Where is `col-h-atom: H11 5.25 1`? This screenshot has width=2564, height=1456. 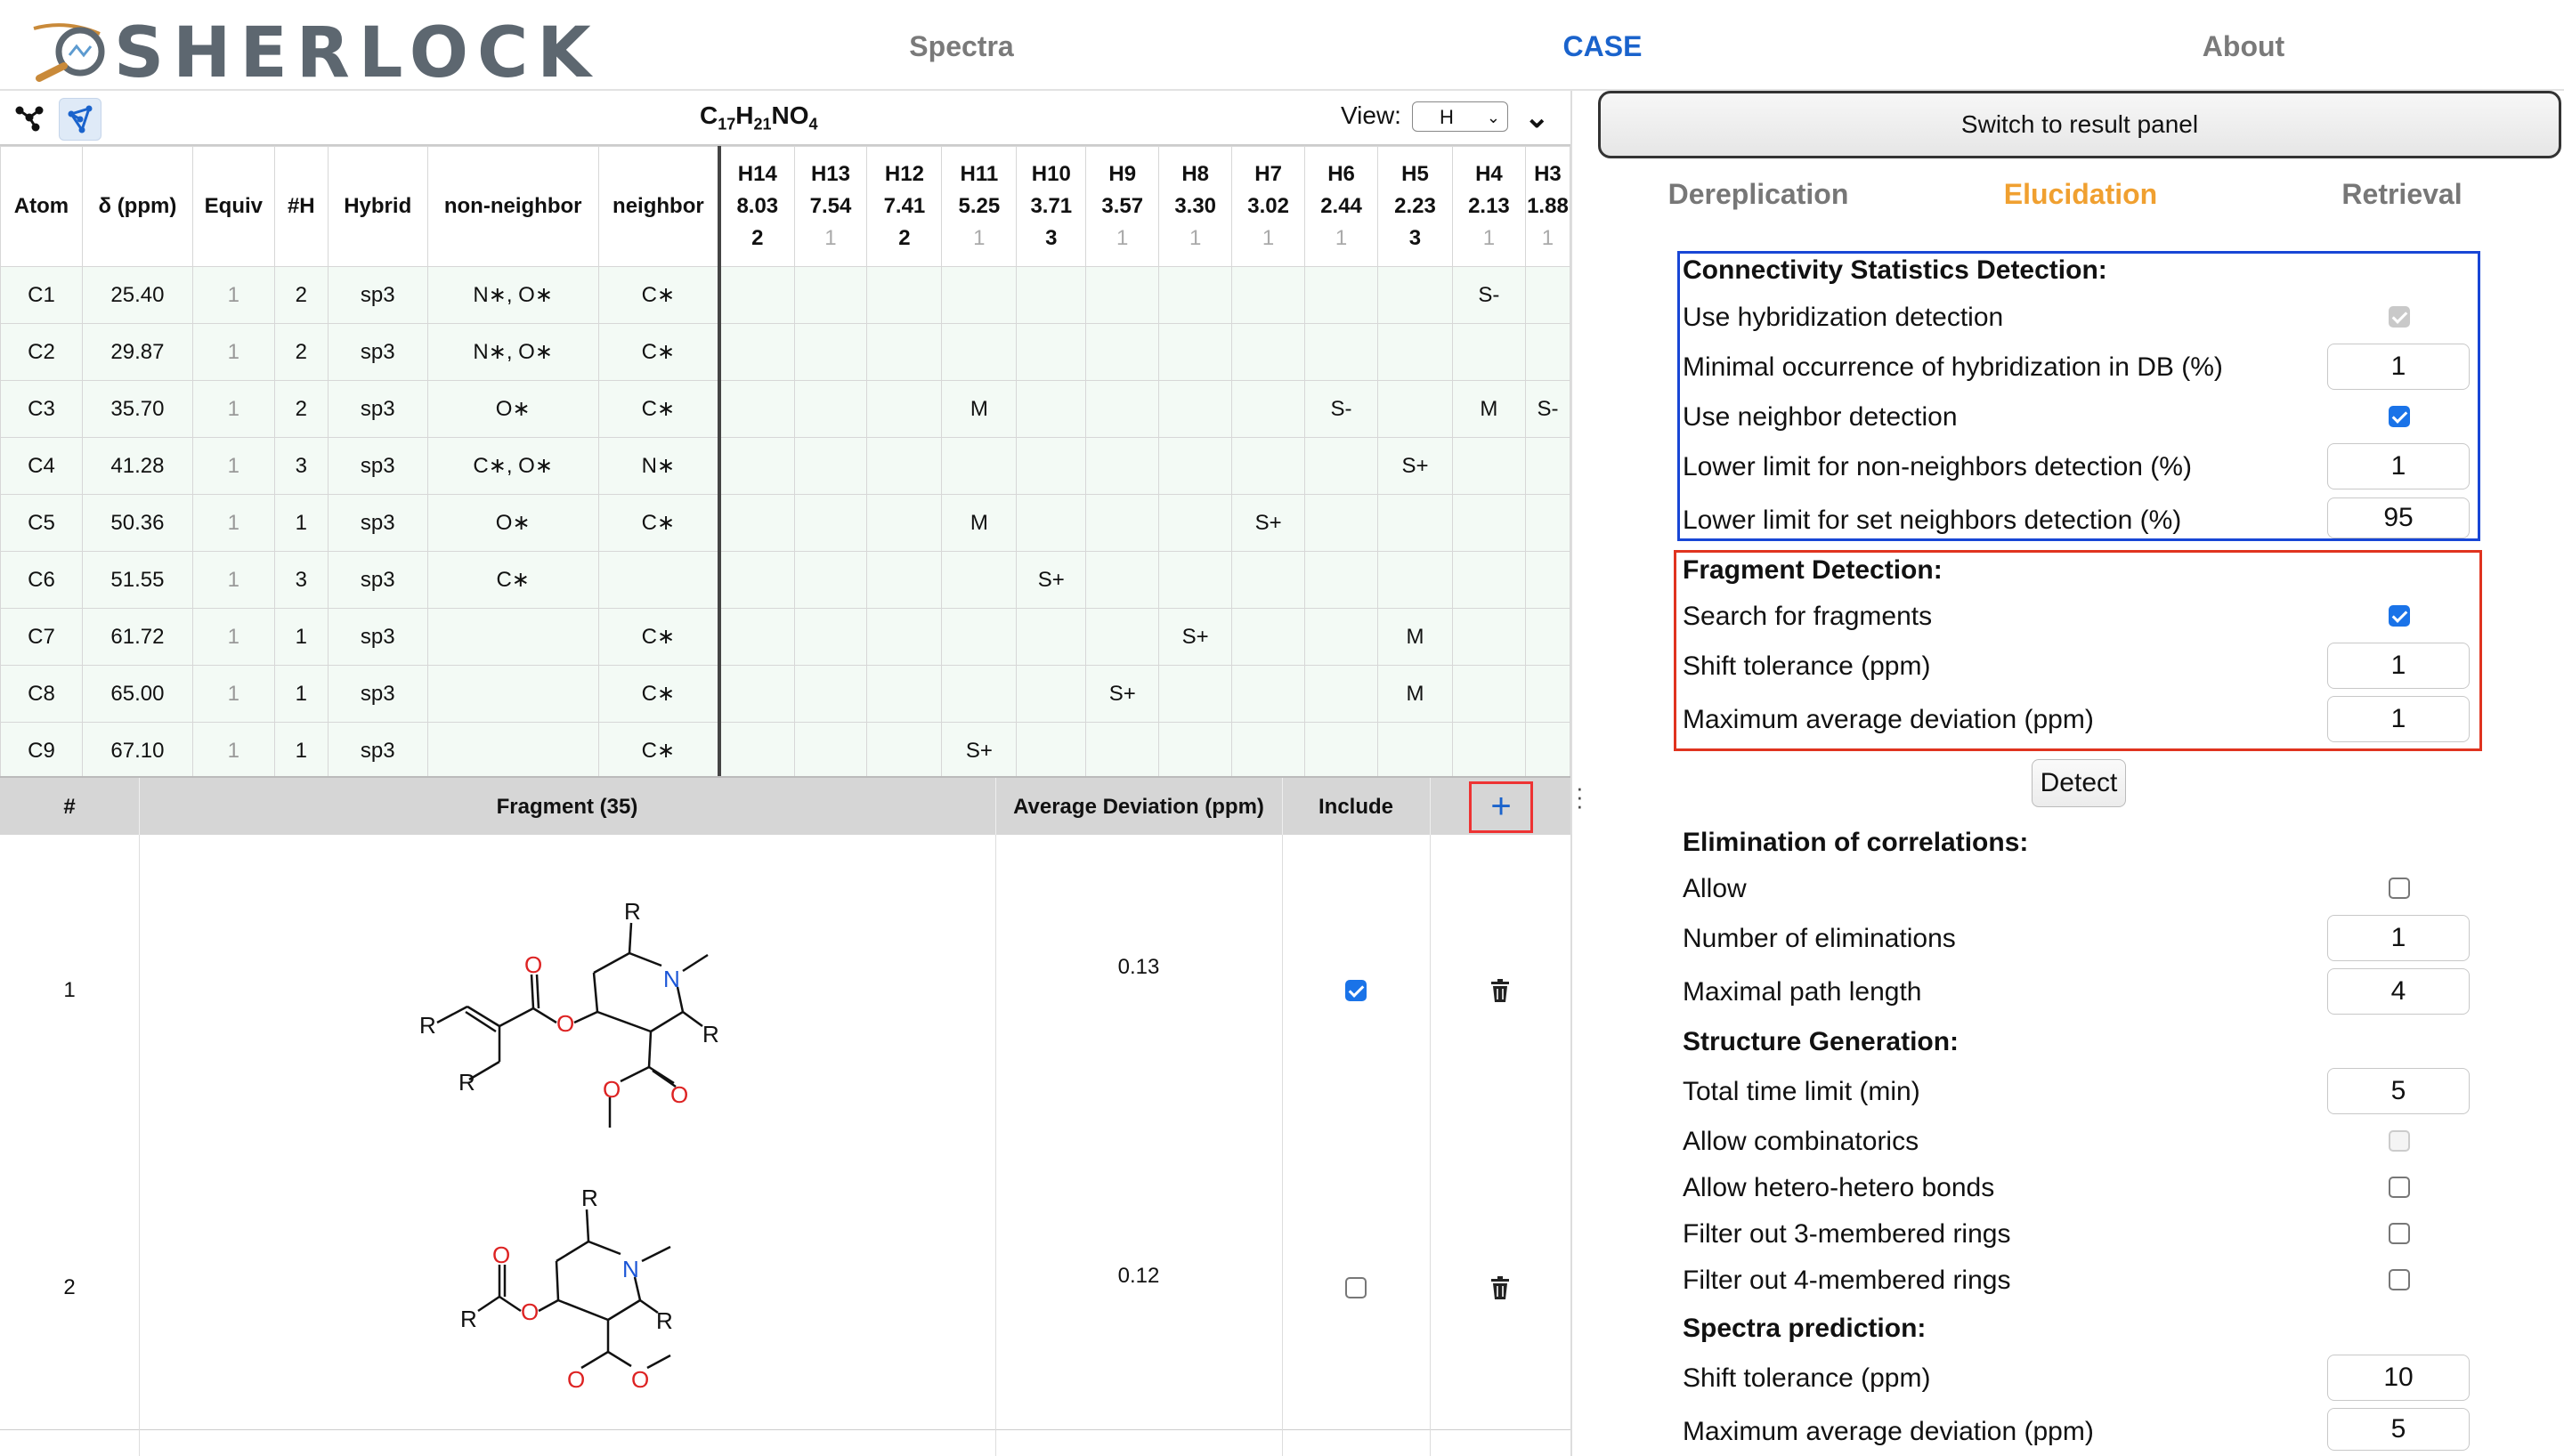
col-h-atom: H11 5.25 1 is located at coordinates (979, 206).